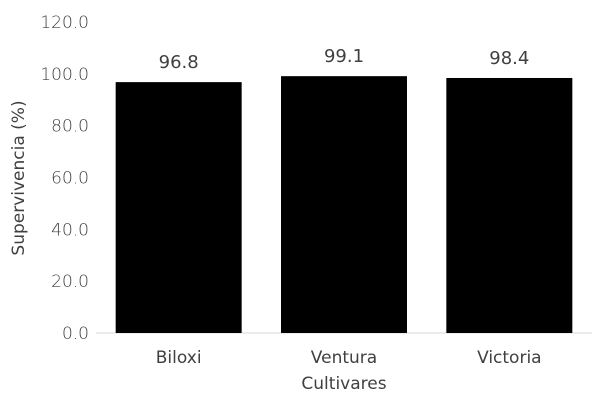  What do you see at coordinates (344, 56) in the screenshot?
I see `data-label-ventura: 99.1` at bounding box center [344, 56].